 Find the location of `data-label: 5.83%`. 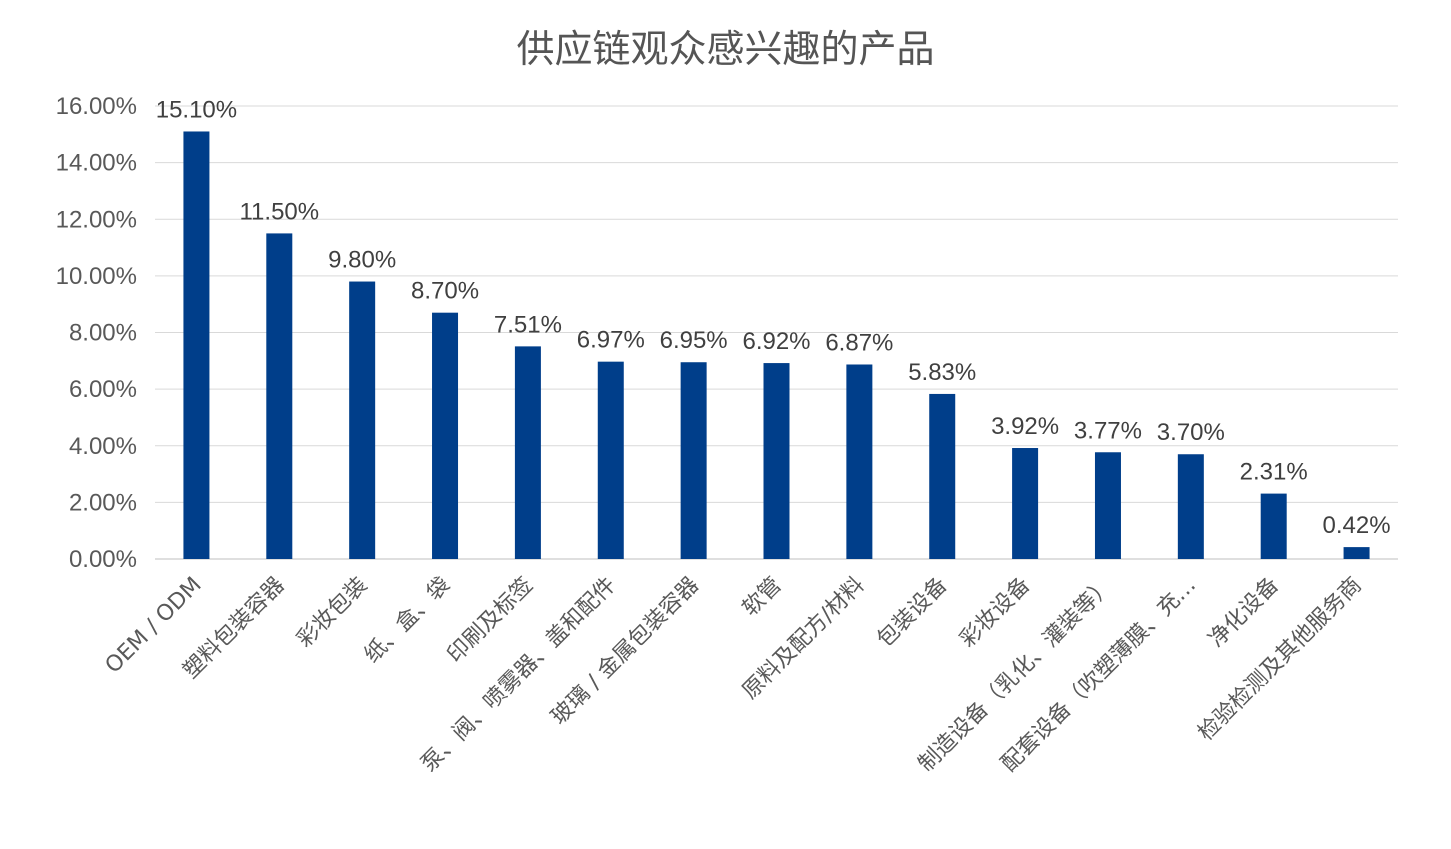

data-label: 5.83% is located at coordinates (942, 372).